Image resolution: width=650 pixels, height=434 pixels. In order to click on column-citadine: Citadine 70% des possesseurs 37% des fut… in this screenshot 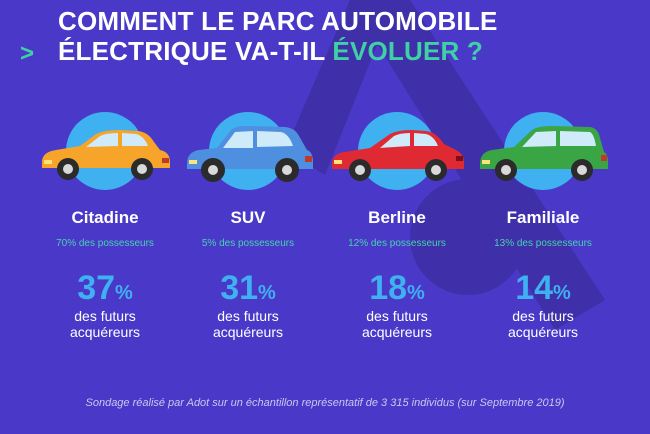, I will do `click(105, 226)`.